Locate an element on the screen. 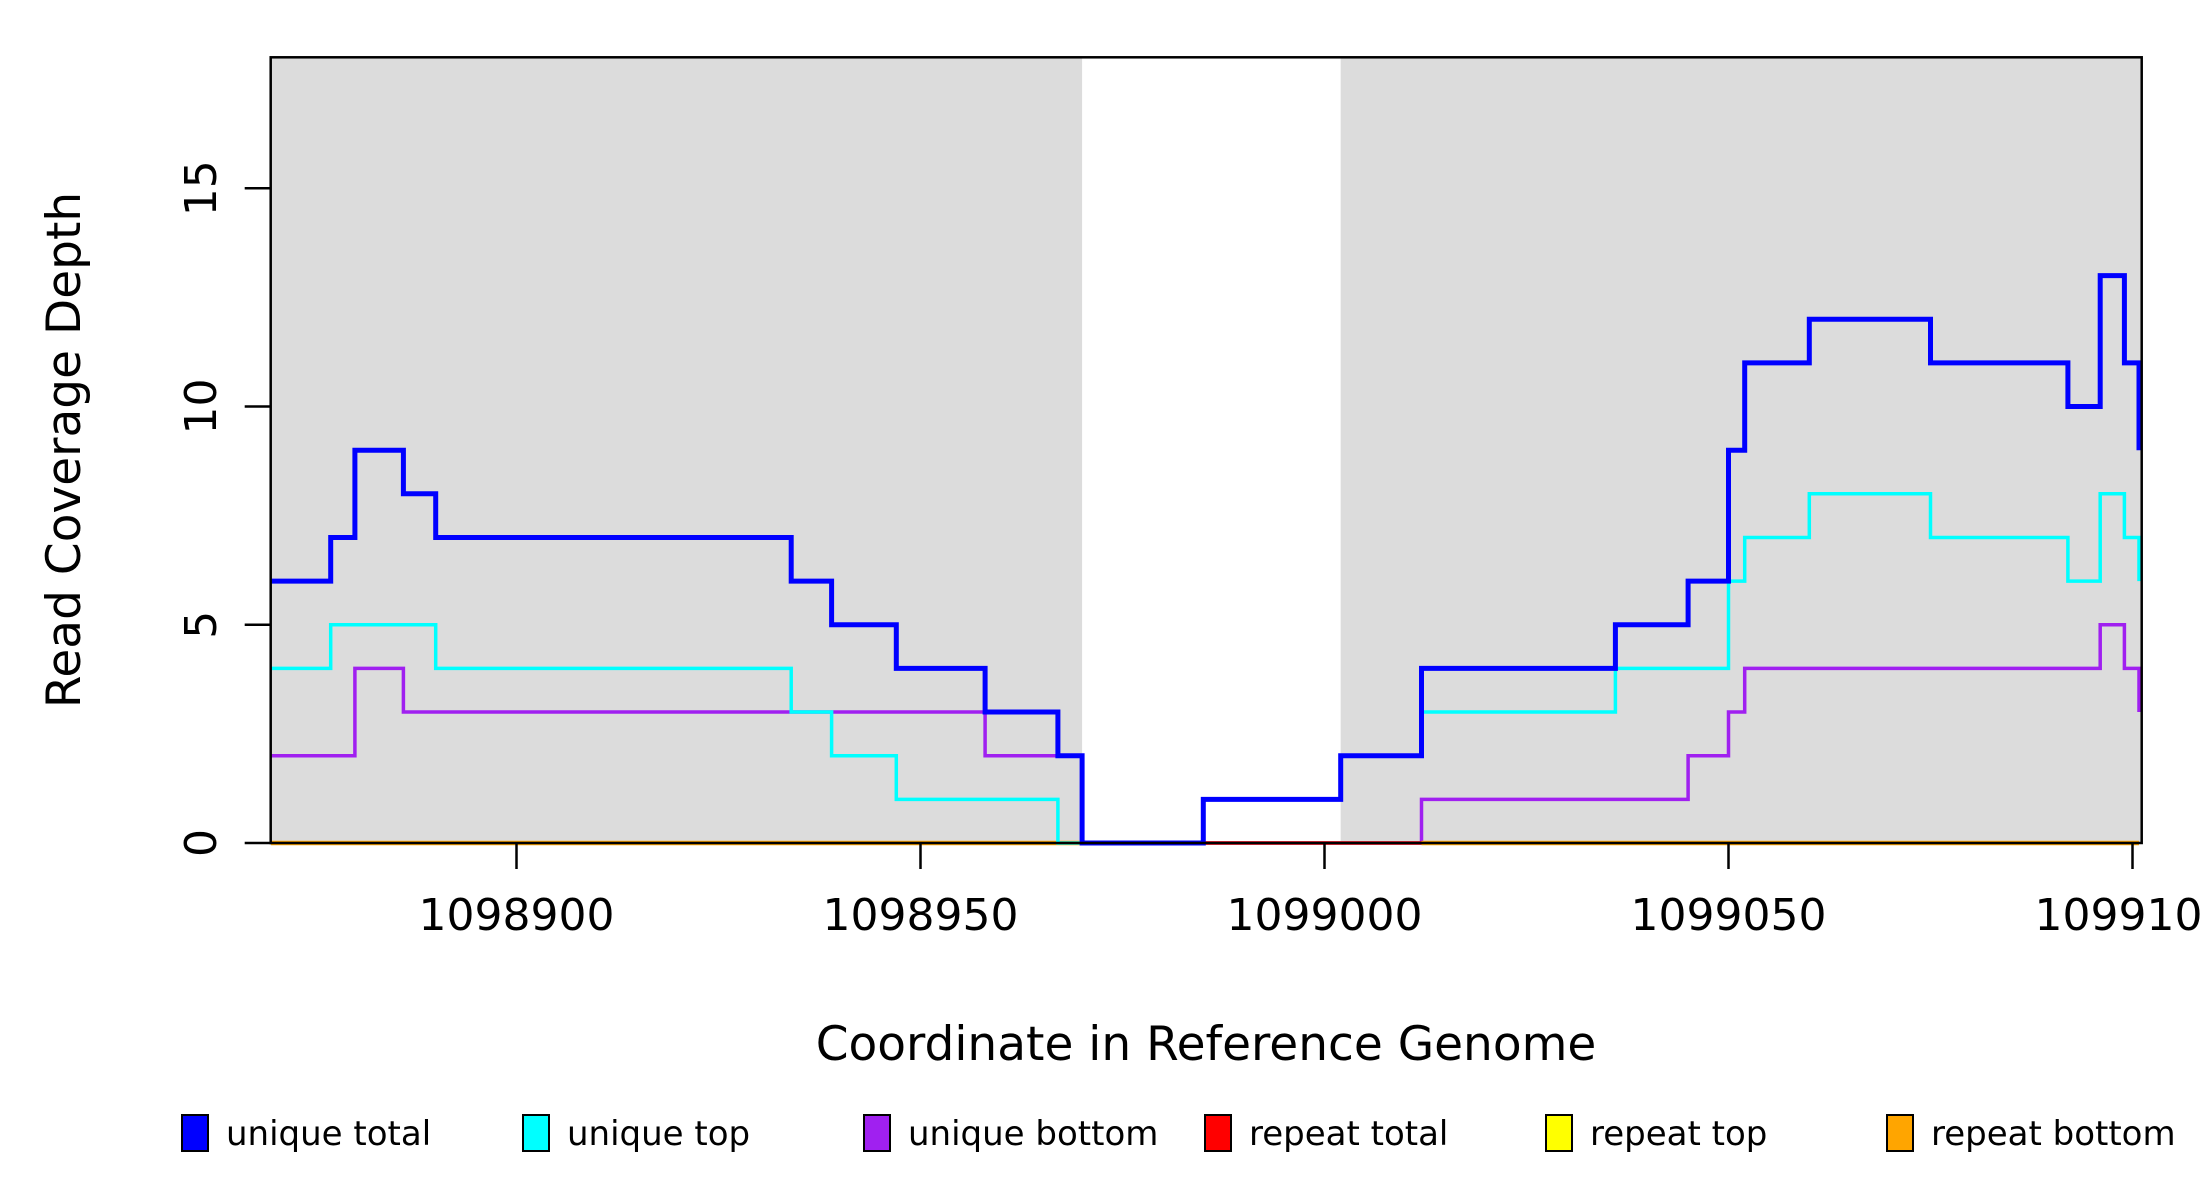 Image resolution: width=2200 pixels, height=1200 pixels. y-tick-label: 10 is located at coordinates (201, 407).